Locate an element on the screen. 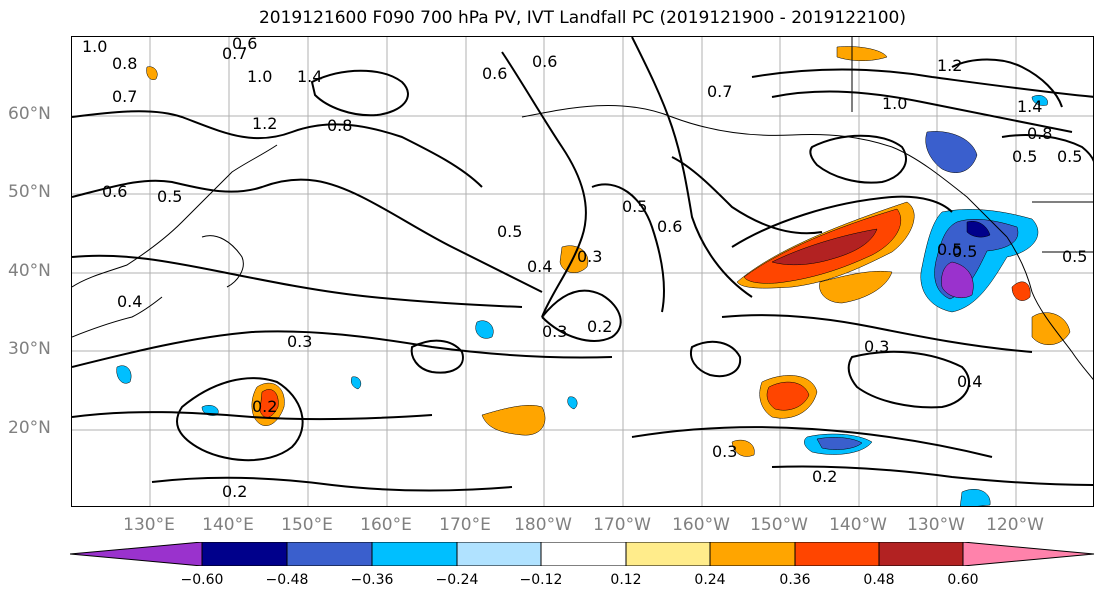  lon-label: 170°E is located at coordinates (465, 525).